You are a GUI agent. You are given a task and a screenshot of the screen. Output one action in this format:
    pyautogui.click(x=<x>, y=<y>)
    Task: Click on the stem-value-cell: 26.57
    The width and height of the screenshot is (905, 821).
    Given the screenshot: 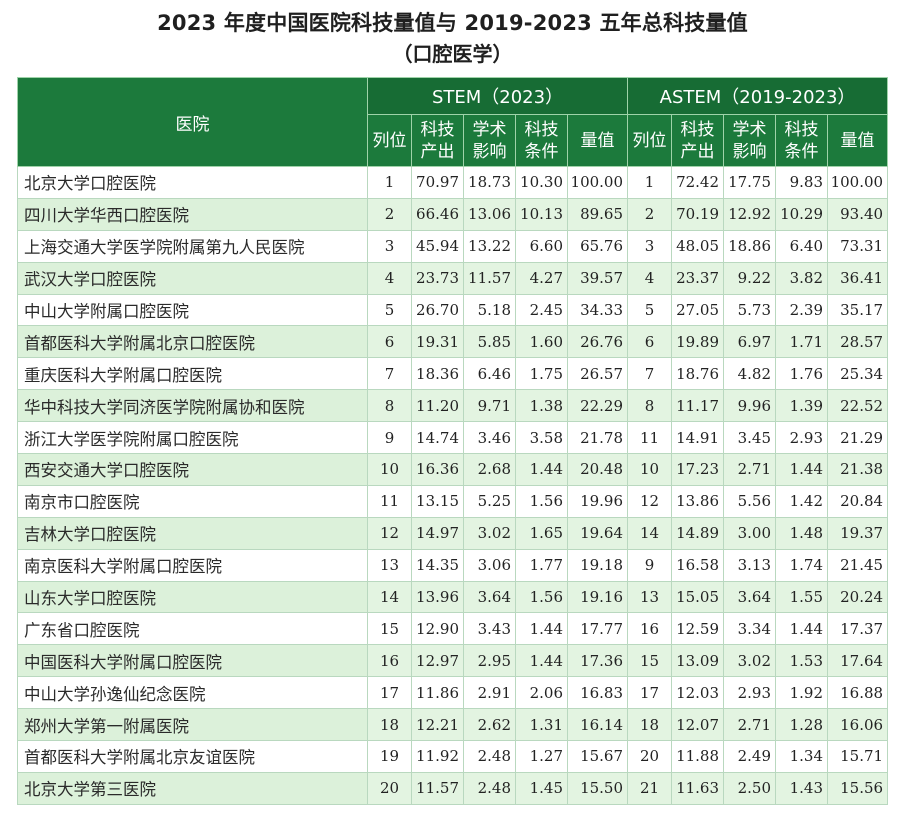 What is the action you would take?
    pyautogui.click(x=597, y=374)
    